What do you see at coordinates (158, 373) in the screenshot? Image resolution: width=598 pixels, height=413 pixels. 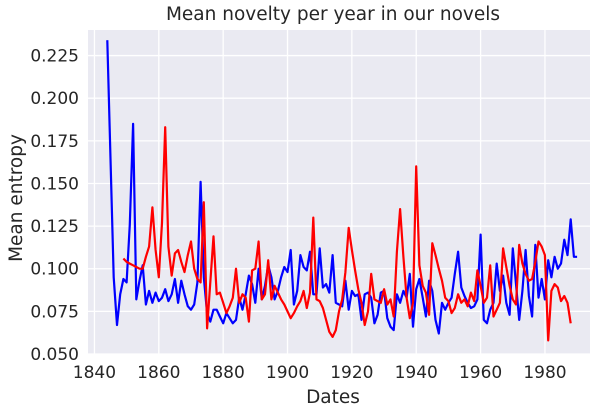 I see `x-tick-label: 1860` at bounding box center [158, 373].